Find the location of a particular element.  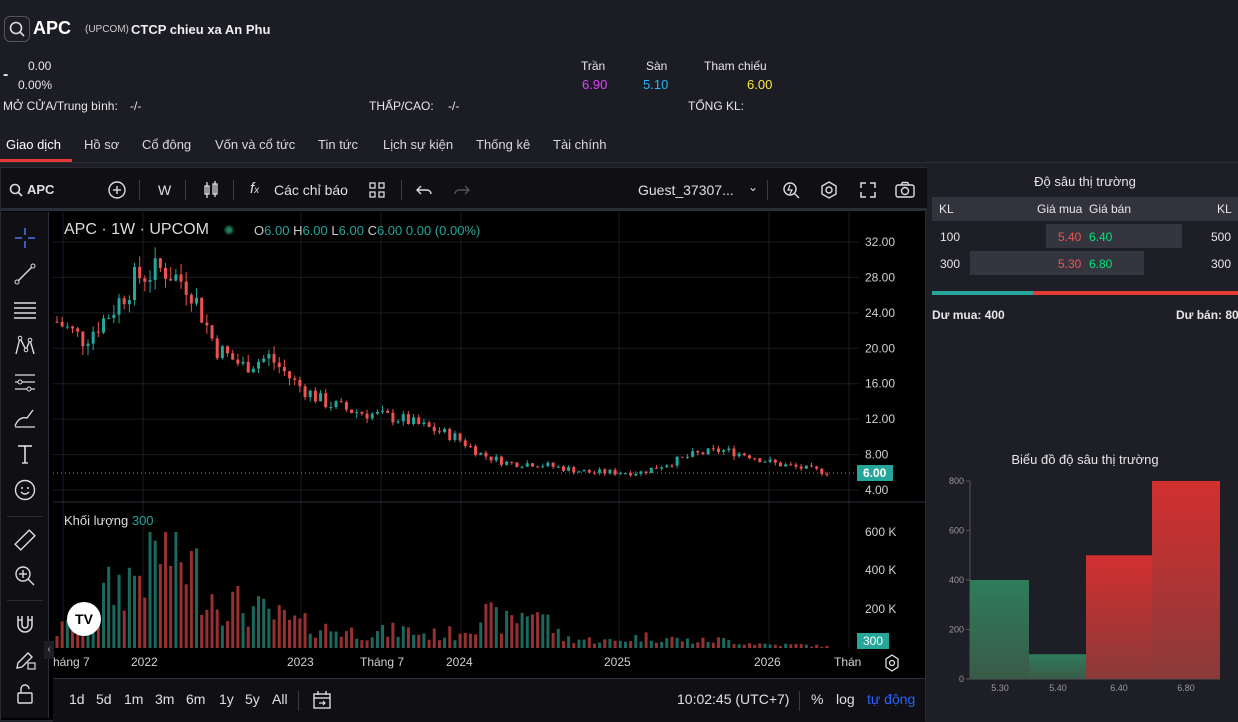

tab-news: Tin tức is located at coordinates (338, 144).